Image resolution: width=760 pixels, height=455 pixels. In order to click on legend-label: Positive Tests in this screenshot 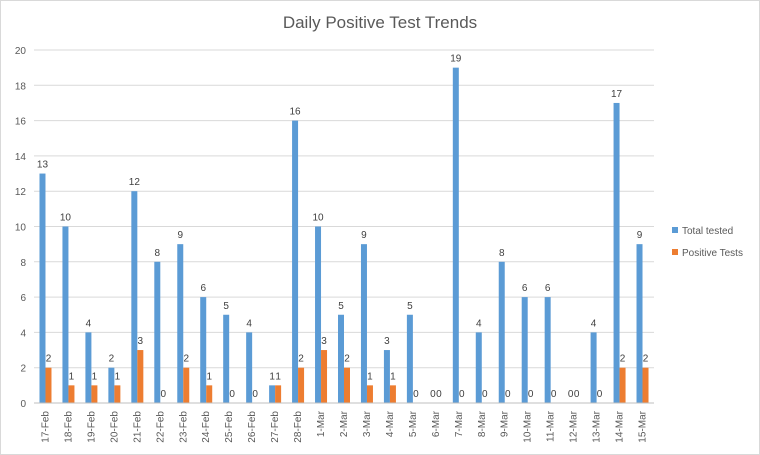, I will do `click(712, 253)`.